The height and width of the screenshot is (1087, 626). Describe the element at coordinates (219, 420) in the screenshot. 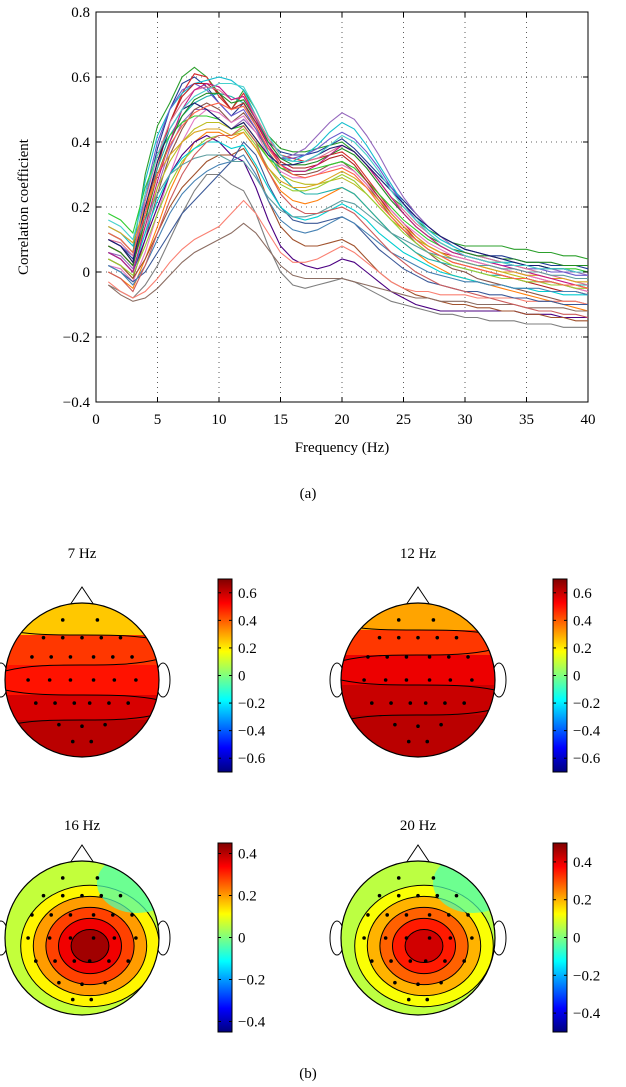

I see `x-tick-label: 10` at that location.